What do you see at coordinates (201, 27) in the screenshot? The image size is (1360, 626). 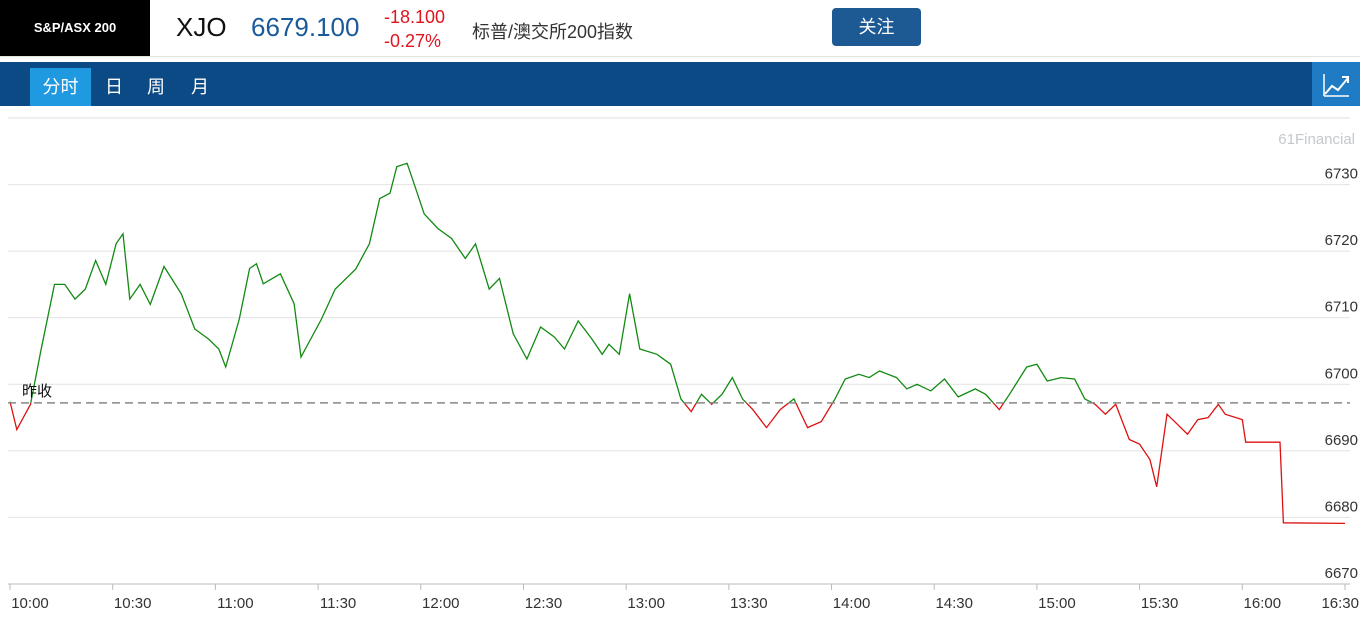 I see `symbol: XJO` at bounding box center [201, 27].